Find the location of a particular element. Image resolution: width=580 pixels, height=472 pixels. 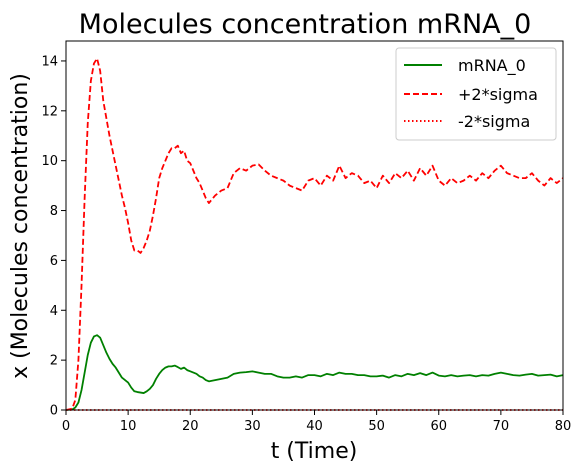

legend: mRNA_0 +2*sigma -2*sigma is located at coordinates (476, 94).